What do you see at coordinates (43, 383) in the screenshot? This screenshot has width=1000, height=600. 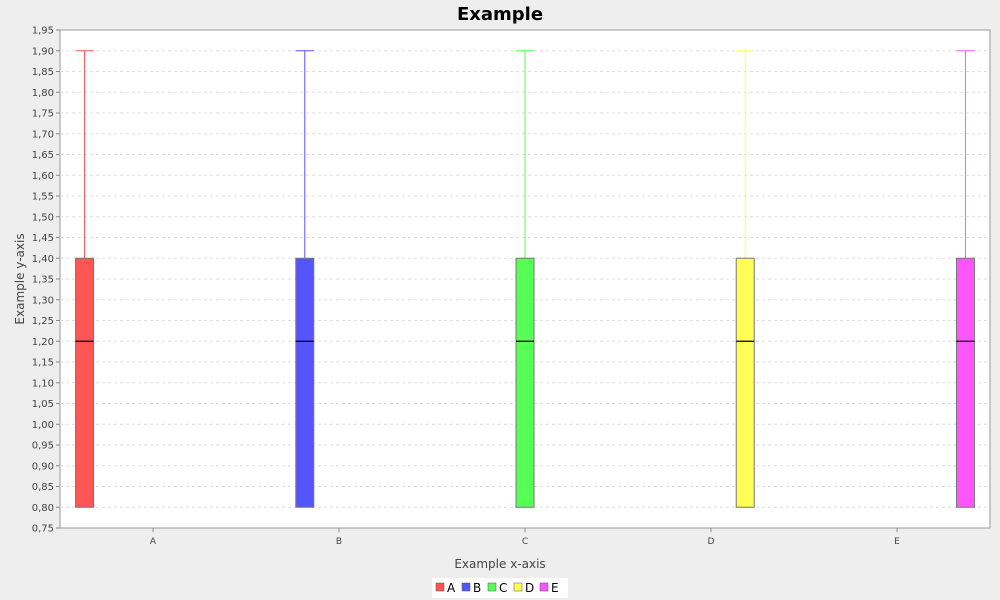 I see `y-tick-label: 1,10` at bounding box center [43, 383].